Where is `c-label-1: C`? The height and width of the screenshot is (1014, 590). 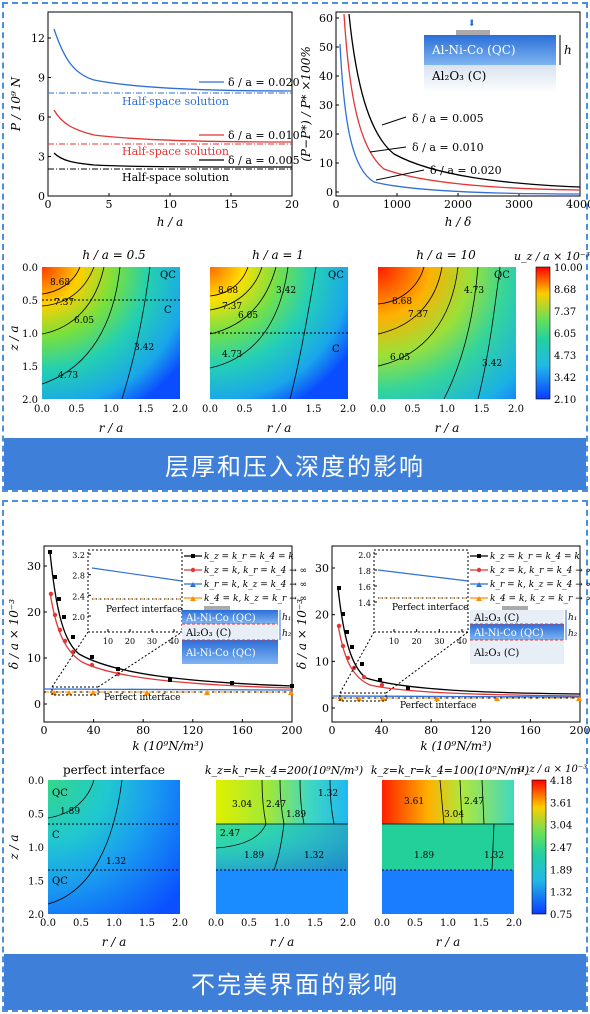 c-label-1: C is located at coordinates (168, 310).